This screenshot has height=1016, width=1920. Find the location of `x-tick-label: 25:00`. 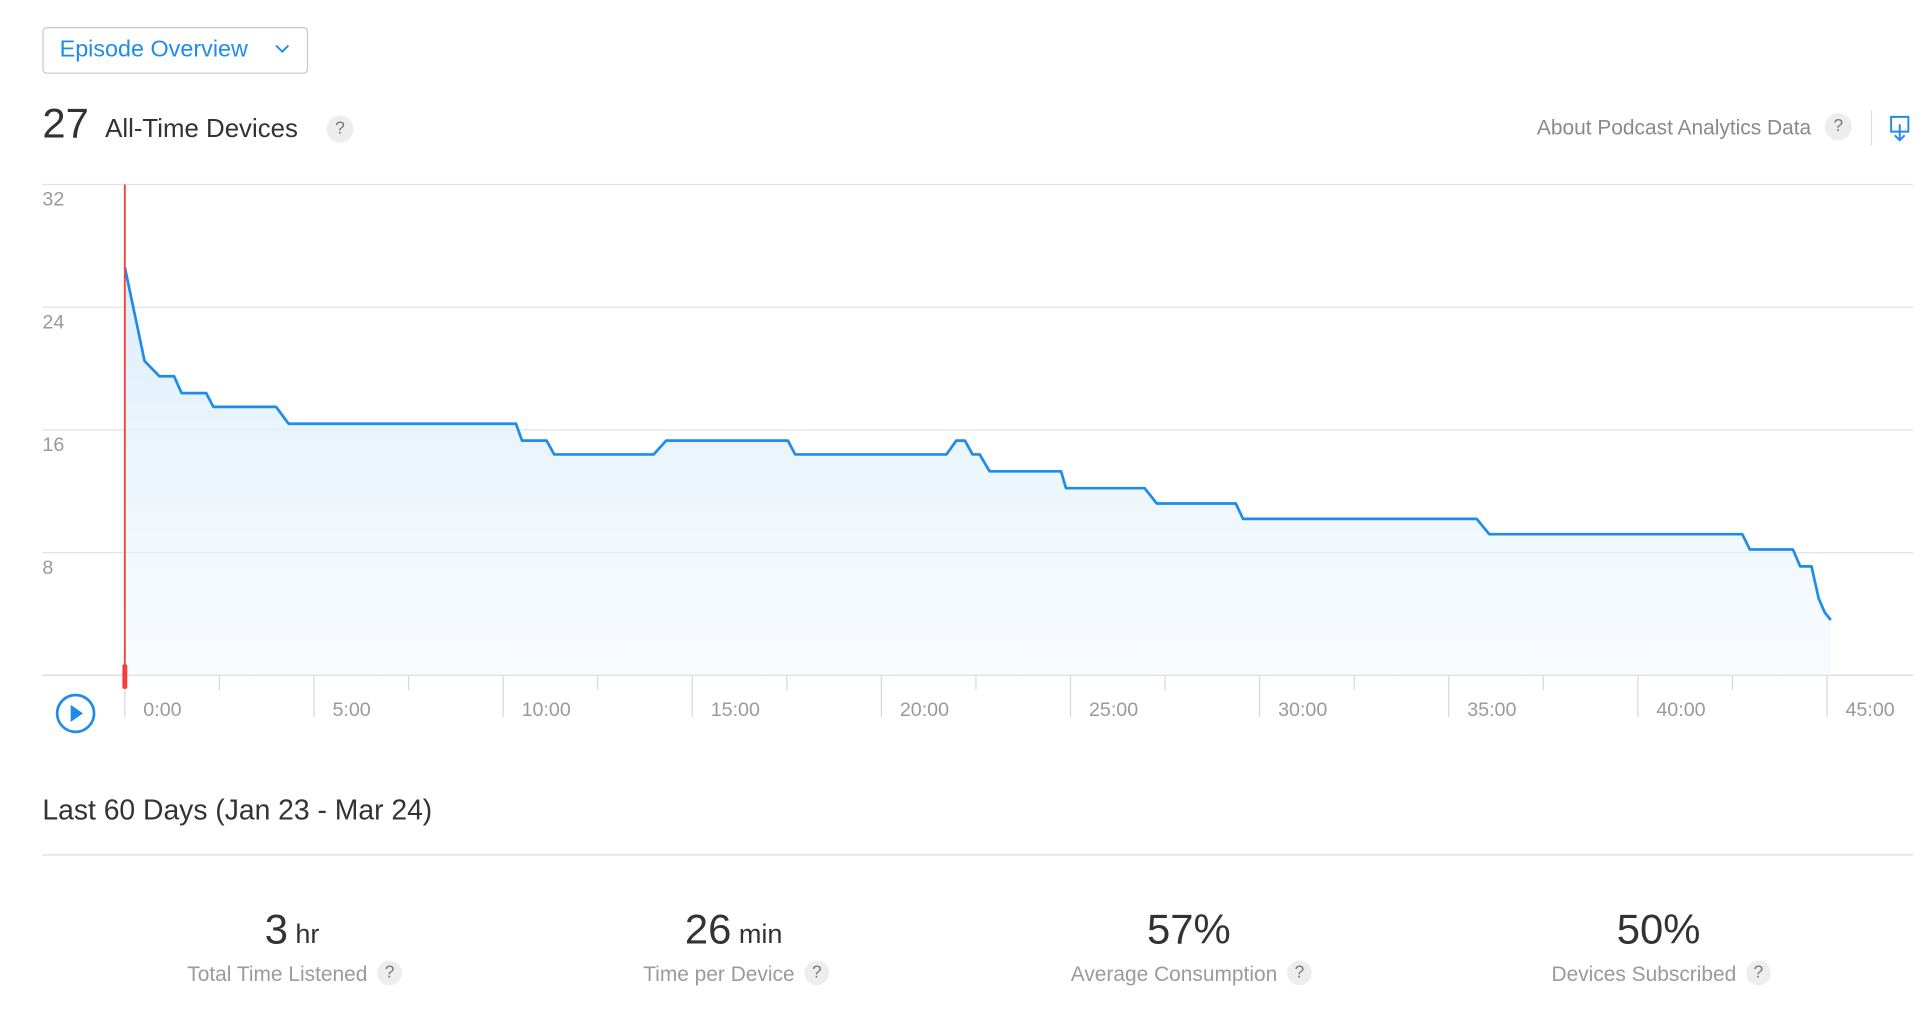

x-tick-label: 25:00 is located at coordinates (1113, 710).